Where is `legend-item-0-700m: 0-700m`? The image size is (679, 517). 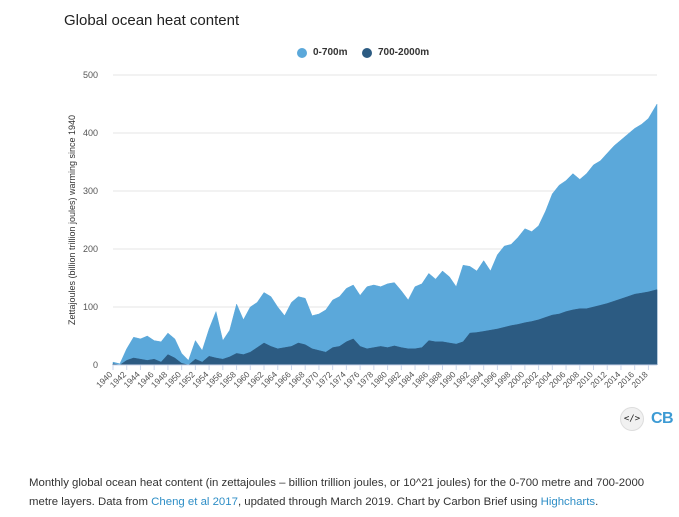
legend-item-0-700m: 0-700m is located at coordinates (322, 52).